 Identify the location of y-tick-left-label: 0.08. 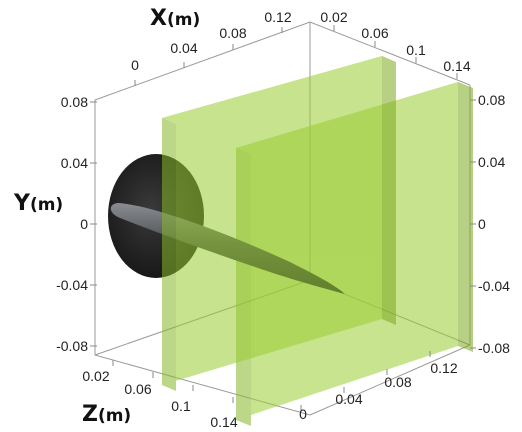
(74, 102).